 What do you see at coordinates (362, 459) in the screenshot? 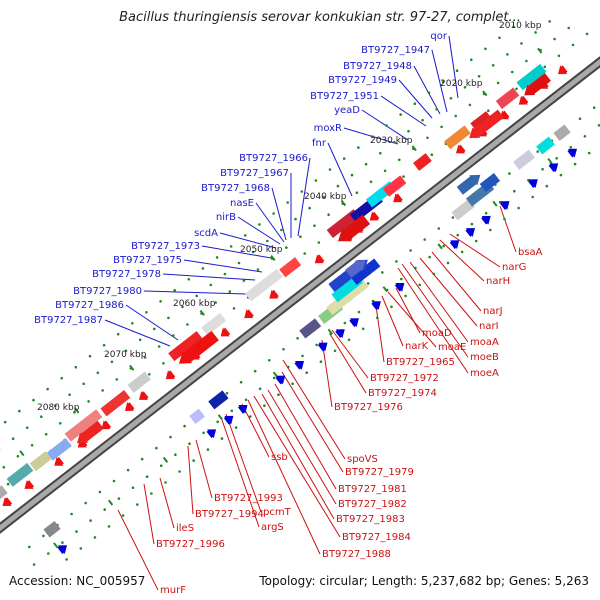
I see `gene-label-spovs: spoVS` at bounding box center [362, 459].